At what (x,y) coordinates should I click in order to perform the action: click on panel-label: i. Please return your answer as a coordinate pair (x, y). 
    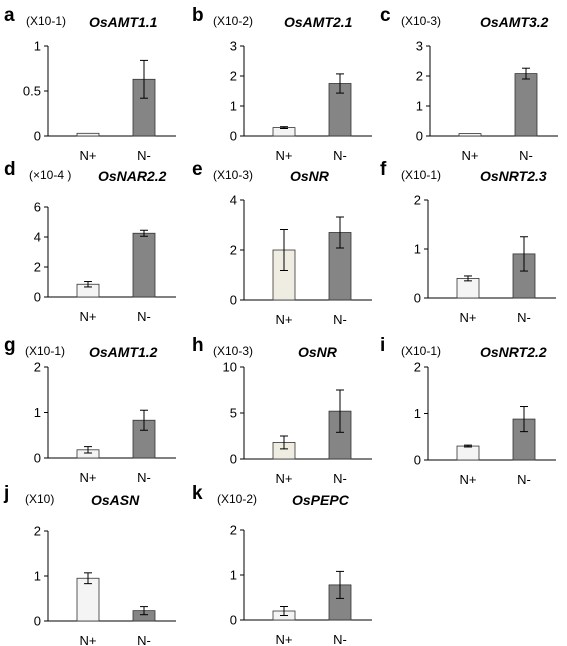
    Looking at the image, I should click on (383, 345).